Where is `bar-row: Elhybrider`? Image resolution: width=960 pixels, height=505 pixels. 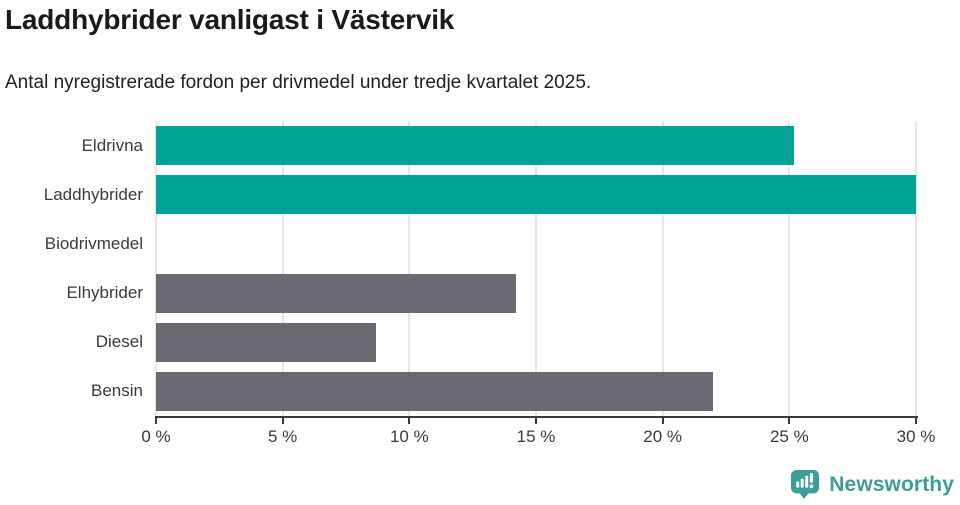
bar-row: Elhybrider is located at coordinates (458, 293).